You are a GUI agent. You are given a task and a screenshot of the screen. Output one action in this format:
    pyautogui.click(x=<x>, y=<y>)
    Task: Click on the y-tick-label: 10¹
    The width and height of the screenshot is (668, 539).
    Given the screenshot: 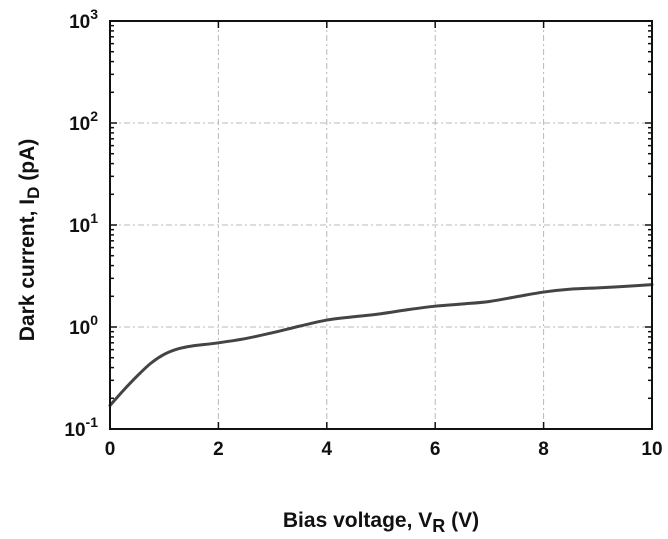 What is the action you would take?
    pyautogui.click(x=83, y=223)
    